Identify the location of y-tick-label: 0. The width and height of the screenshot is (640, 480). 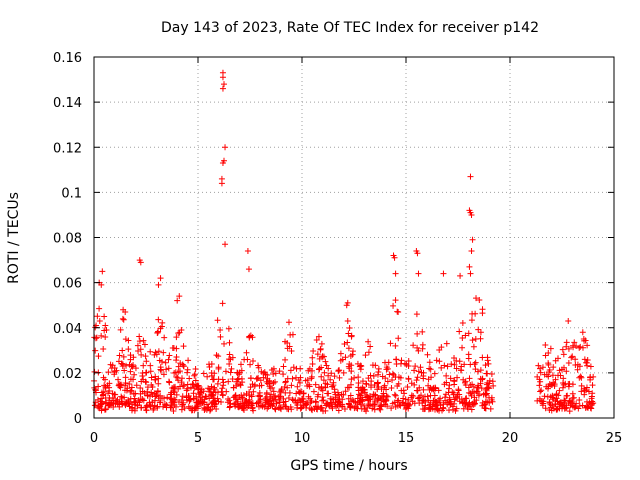
(78, 419).